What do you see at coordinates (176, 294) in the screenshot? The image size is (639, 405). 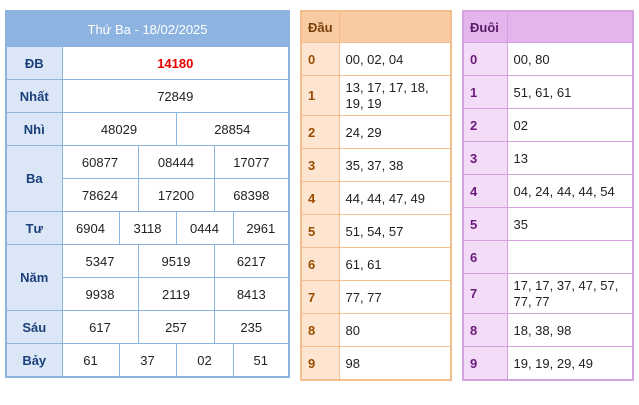 I see `prize-value-nam-5: 2119` at bounding box center [176, 294].